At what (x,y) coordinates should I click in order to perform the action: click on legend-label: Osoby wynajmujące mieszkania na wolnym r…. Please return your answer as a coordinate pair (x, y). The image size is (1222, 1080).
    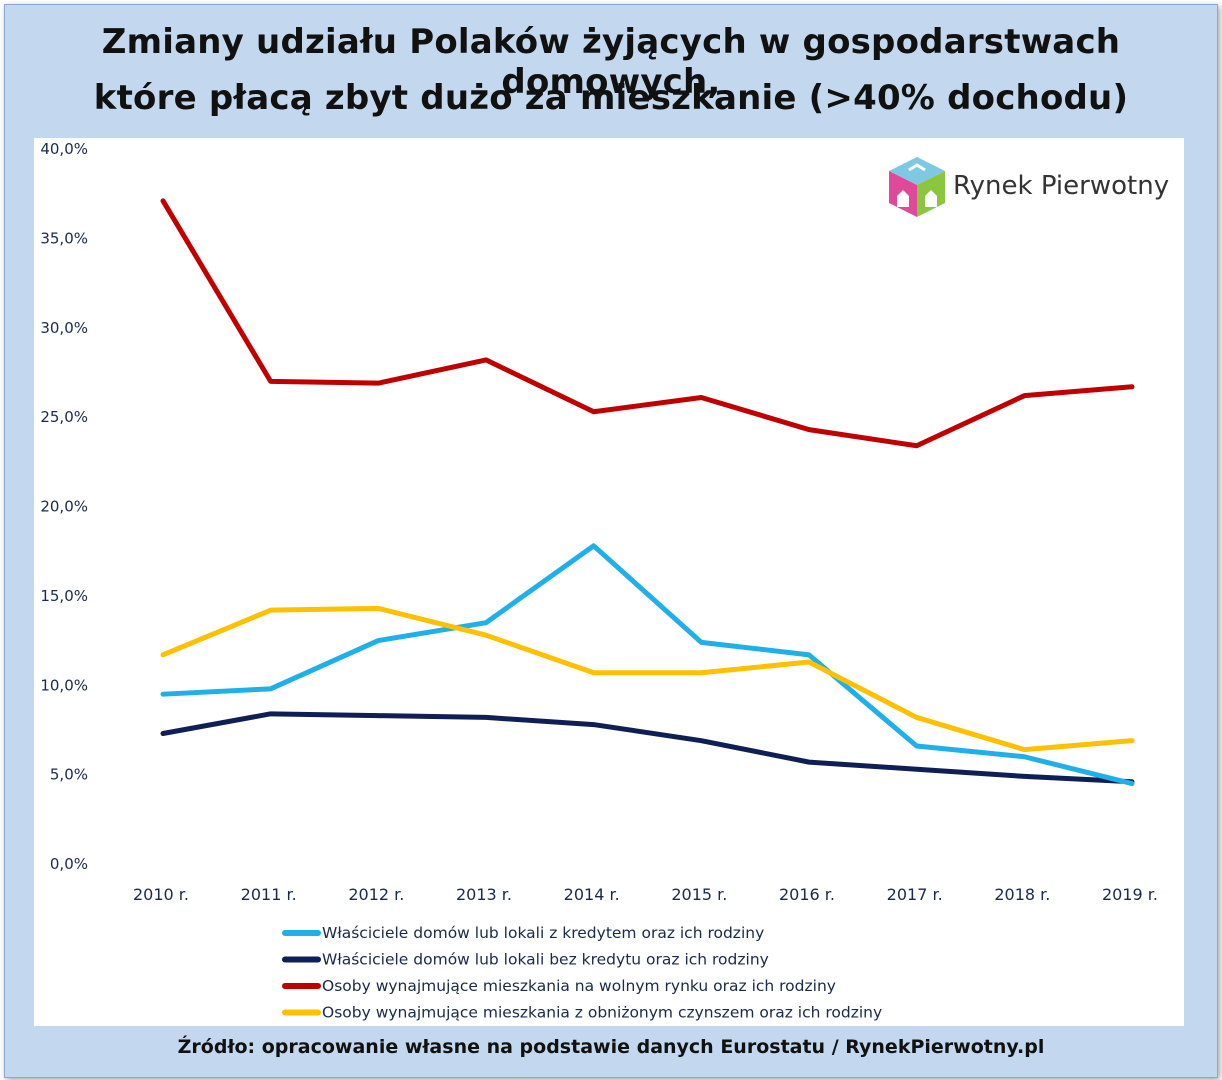
    Looking at the image, I should click on (579, 986).